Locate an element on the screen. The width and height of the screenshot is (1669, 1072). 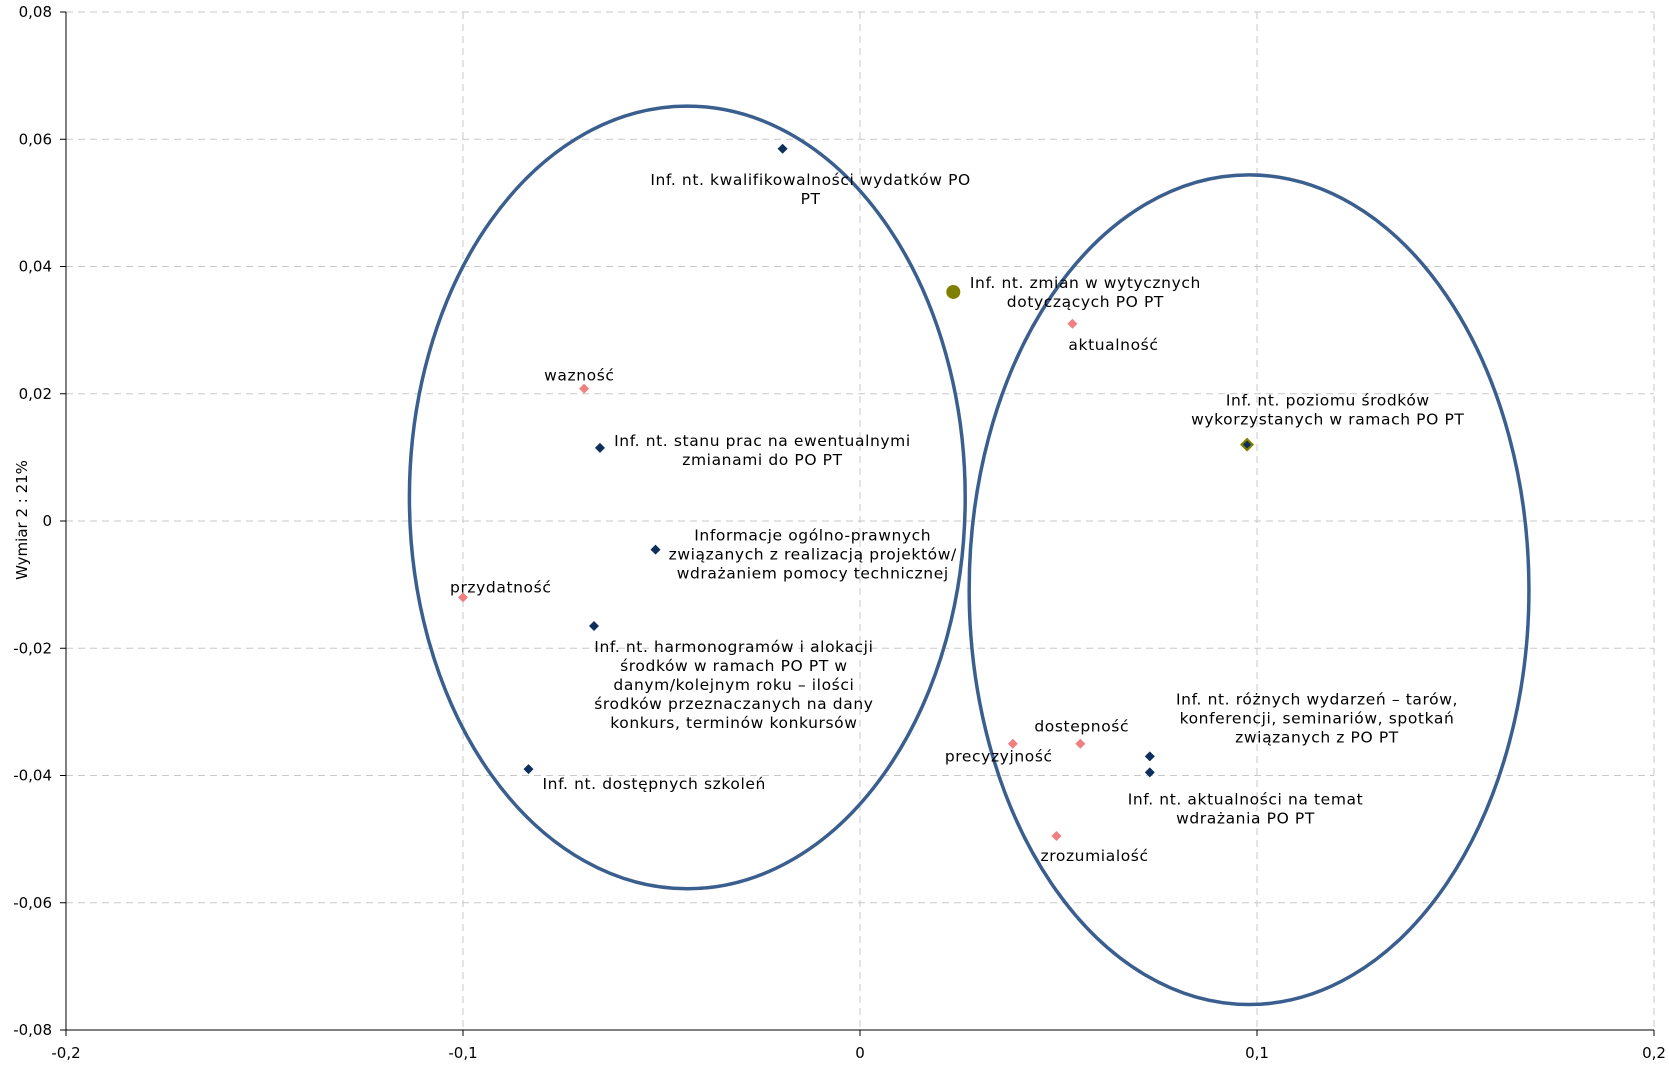
x-tick-label: 0 is located at coordinates (860, 1053).